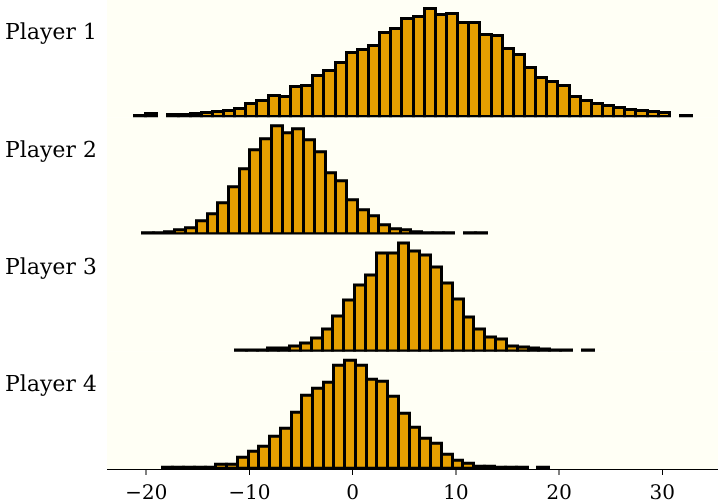  I want to click on y-axis-title: Player 4, so click(51, 384).